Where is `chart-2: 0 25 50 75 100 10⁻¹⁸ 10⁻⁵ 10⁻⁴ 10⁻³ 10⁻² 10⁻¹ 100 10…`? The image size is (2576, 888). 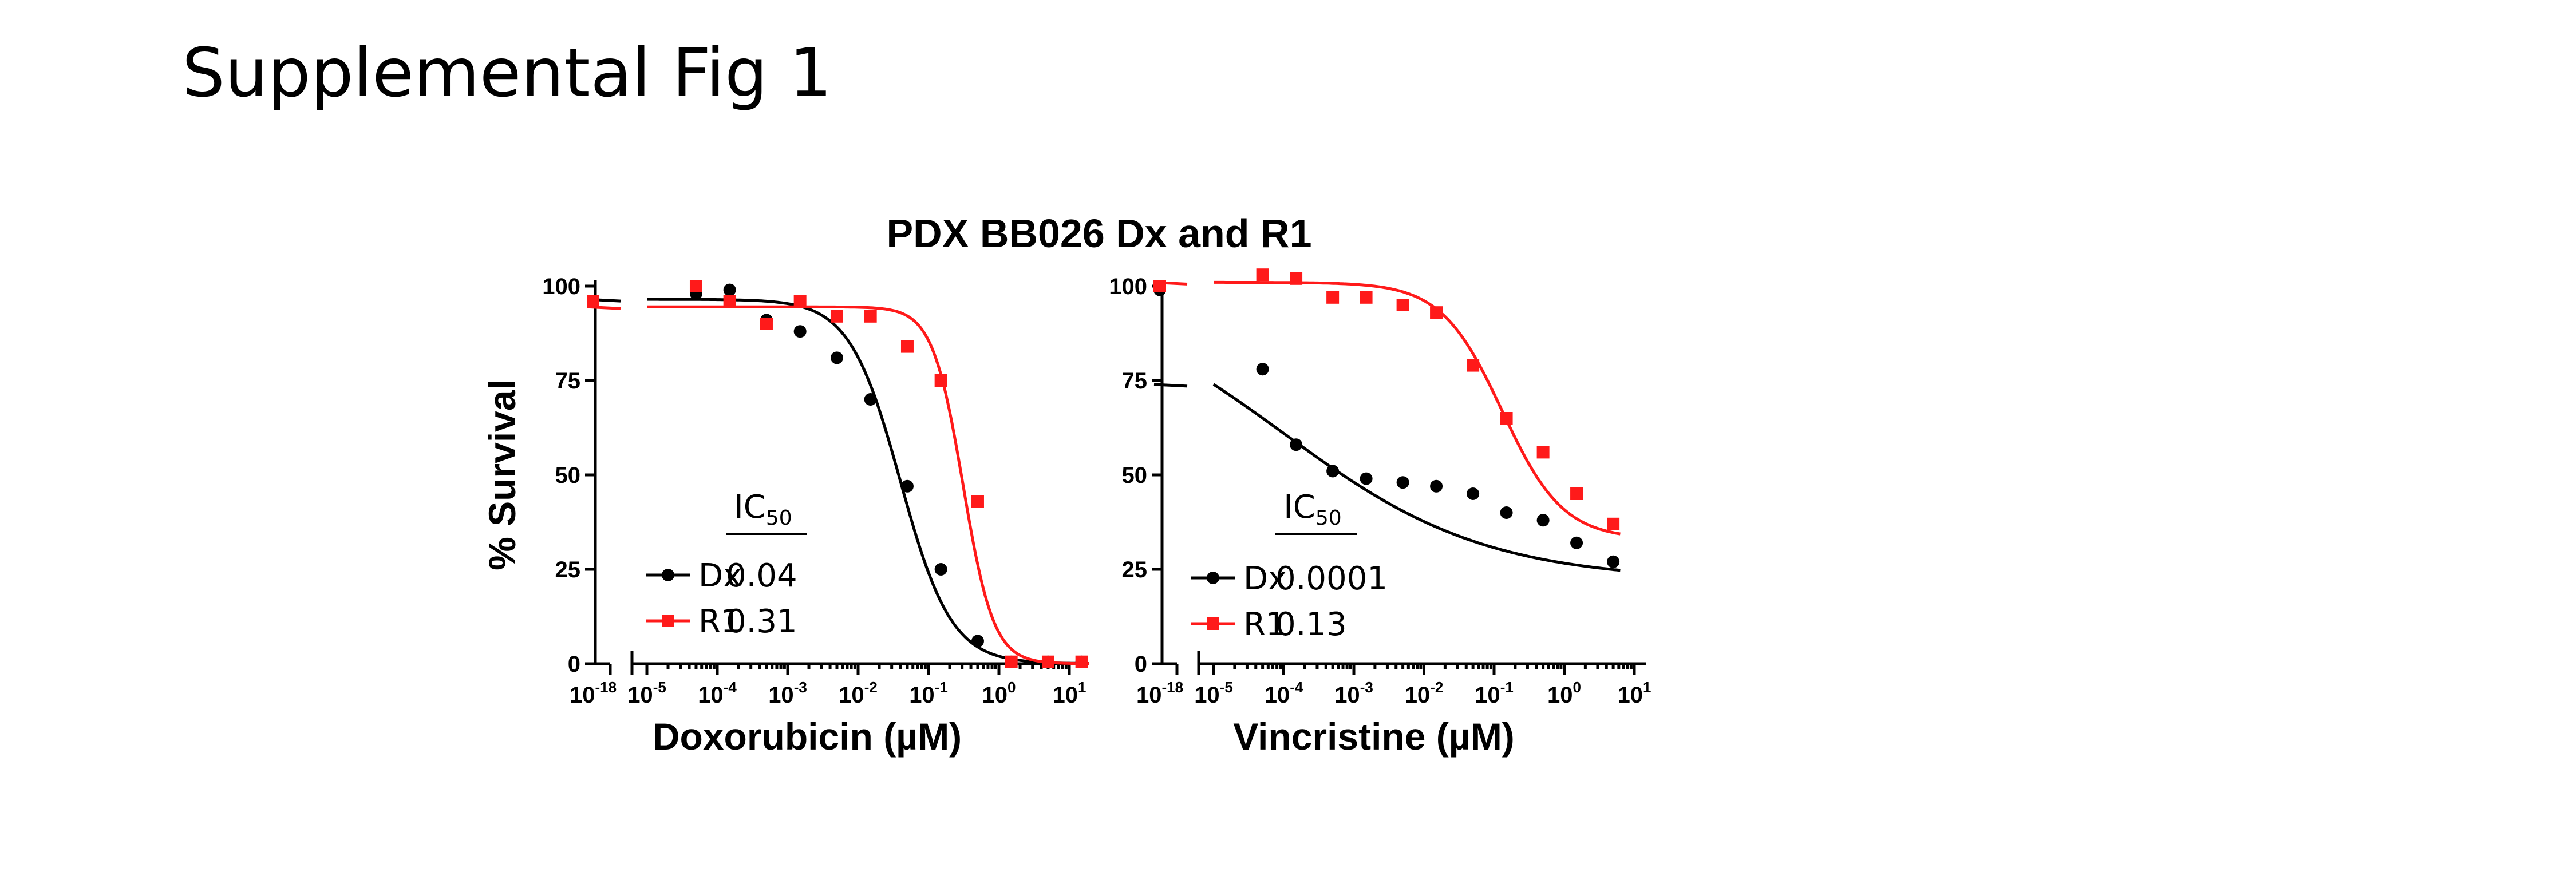
chart-2: 0 25 50 75 100 10⁻¹⁸ 10⁻⁵ 10⁻⁴ 10⁻³ 10⁻² 10⁻¹ 100 10… is located at coordinates (1380, 513).